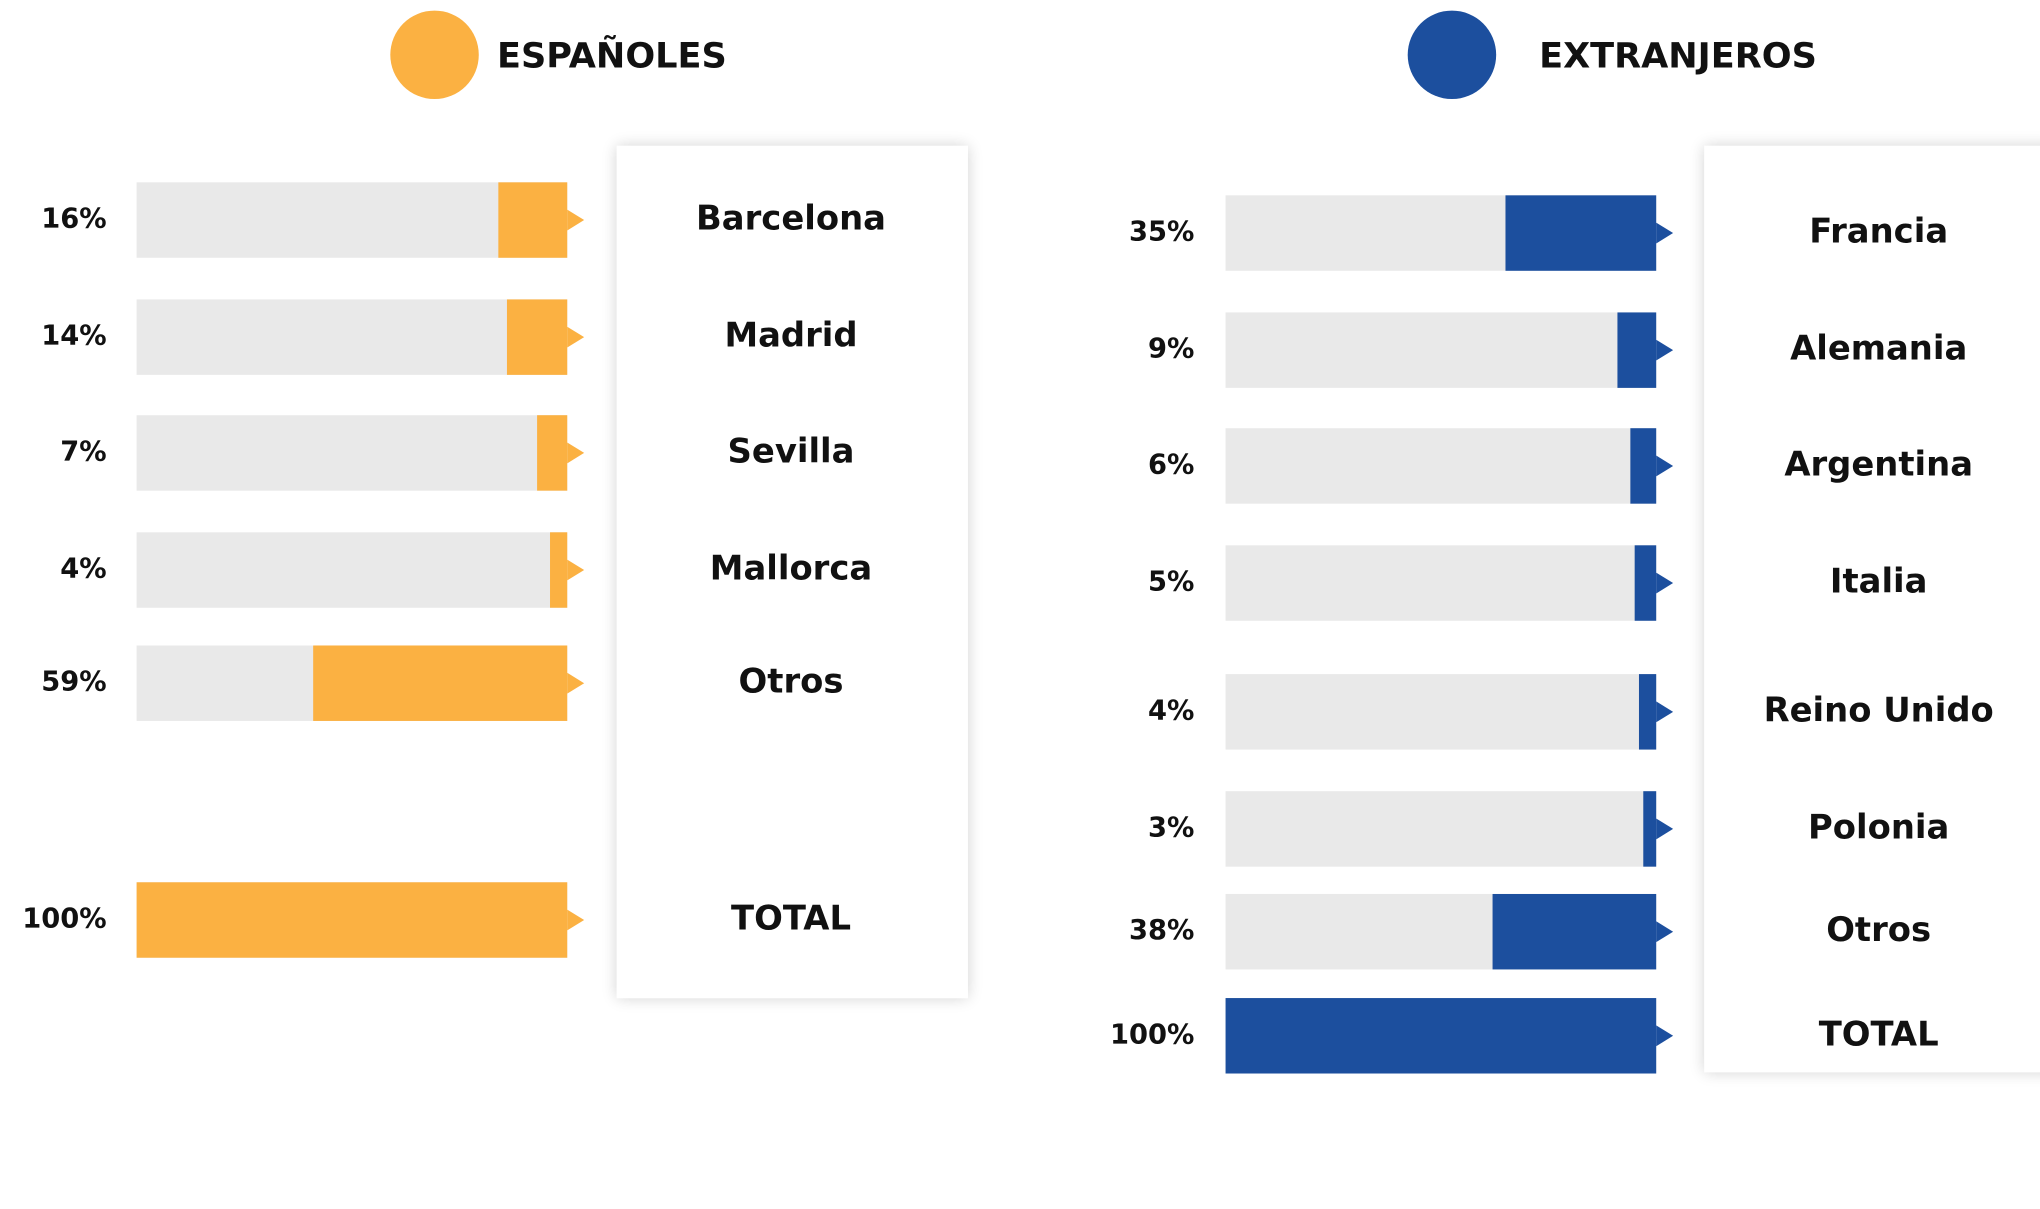 Image resolution: width=2040 pixels, height=1209 pixels. Describe the element at coordinates (1878, 826) in the screenshot. I see `category-label: Polonia` at that location.